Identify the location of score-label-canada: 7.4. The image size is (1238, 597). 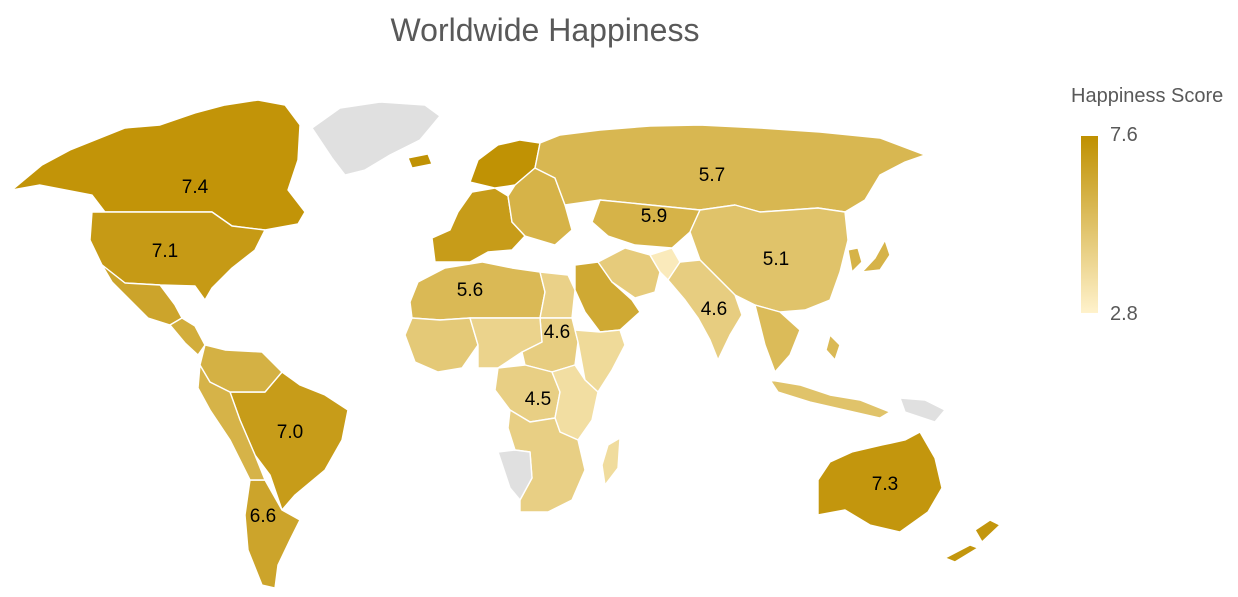
(195, 187).